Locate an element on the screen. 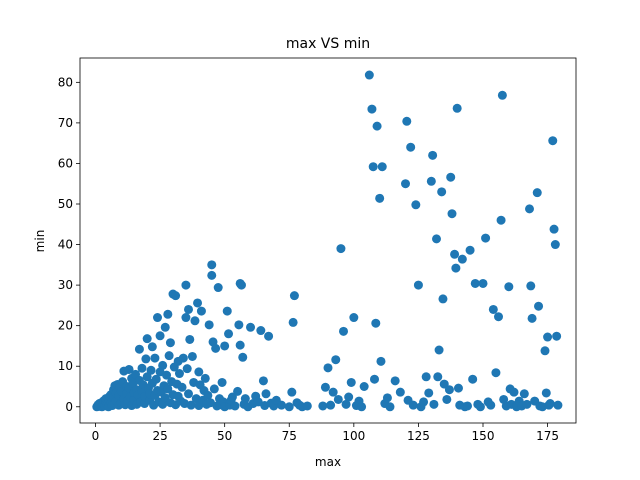 This screenshot has height=480, width=640. y-tick-label: 70 is located at coordinates (65, 123).